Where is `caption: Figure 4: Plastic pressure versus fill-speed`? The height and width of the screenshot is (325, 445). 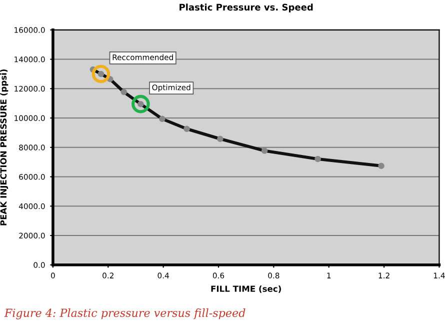 caption: Figure 4: Plastic pressure versus fill-speed is located at coordinates (125, 314).